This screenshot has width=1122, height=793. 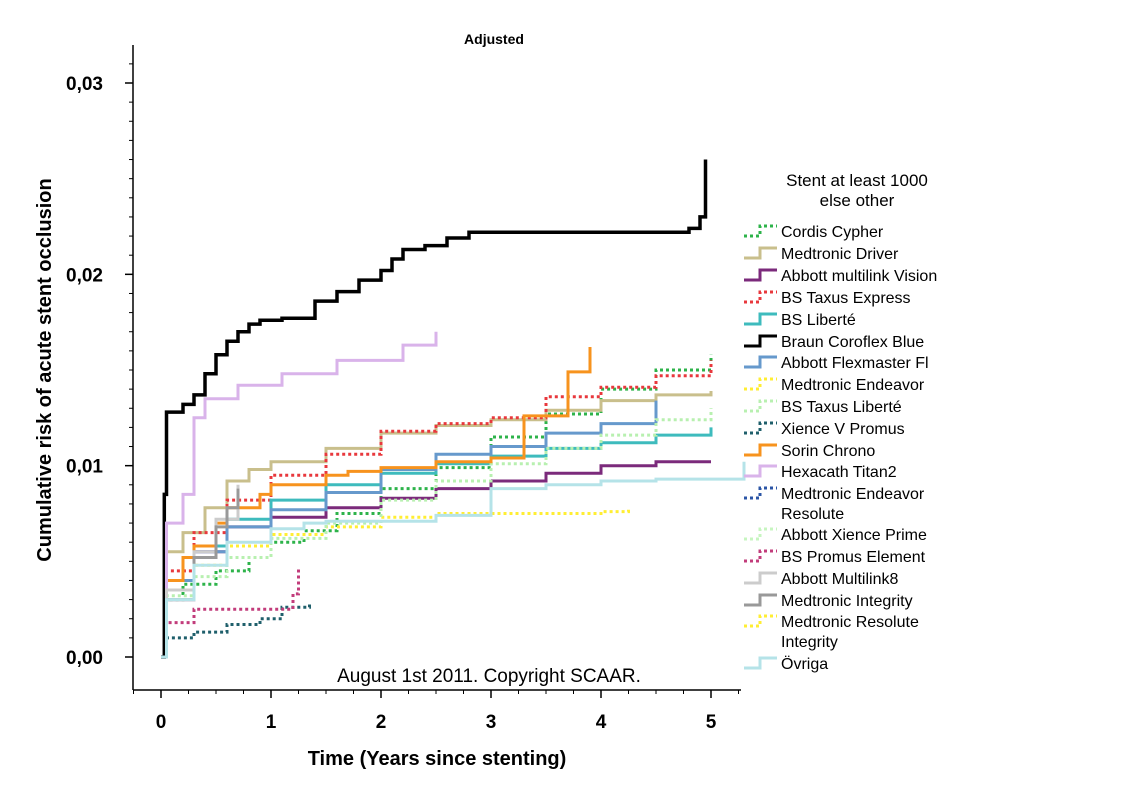 What do you see at coordinates (760, 600) in the screenshot?
I see `legend-swatch-medtronic-integrity` at bounding box center [760, 600].